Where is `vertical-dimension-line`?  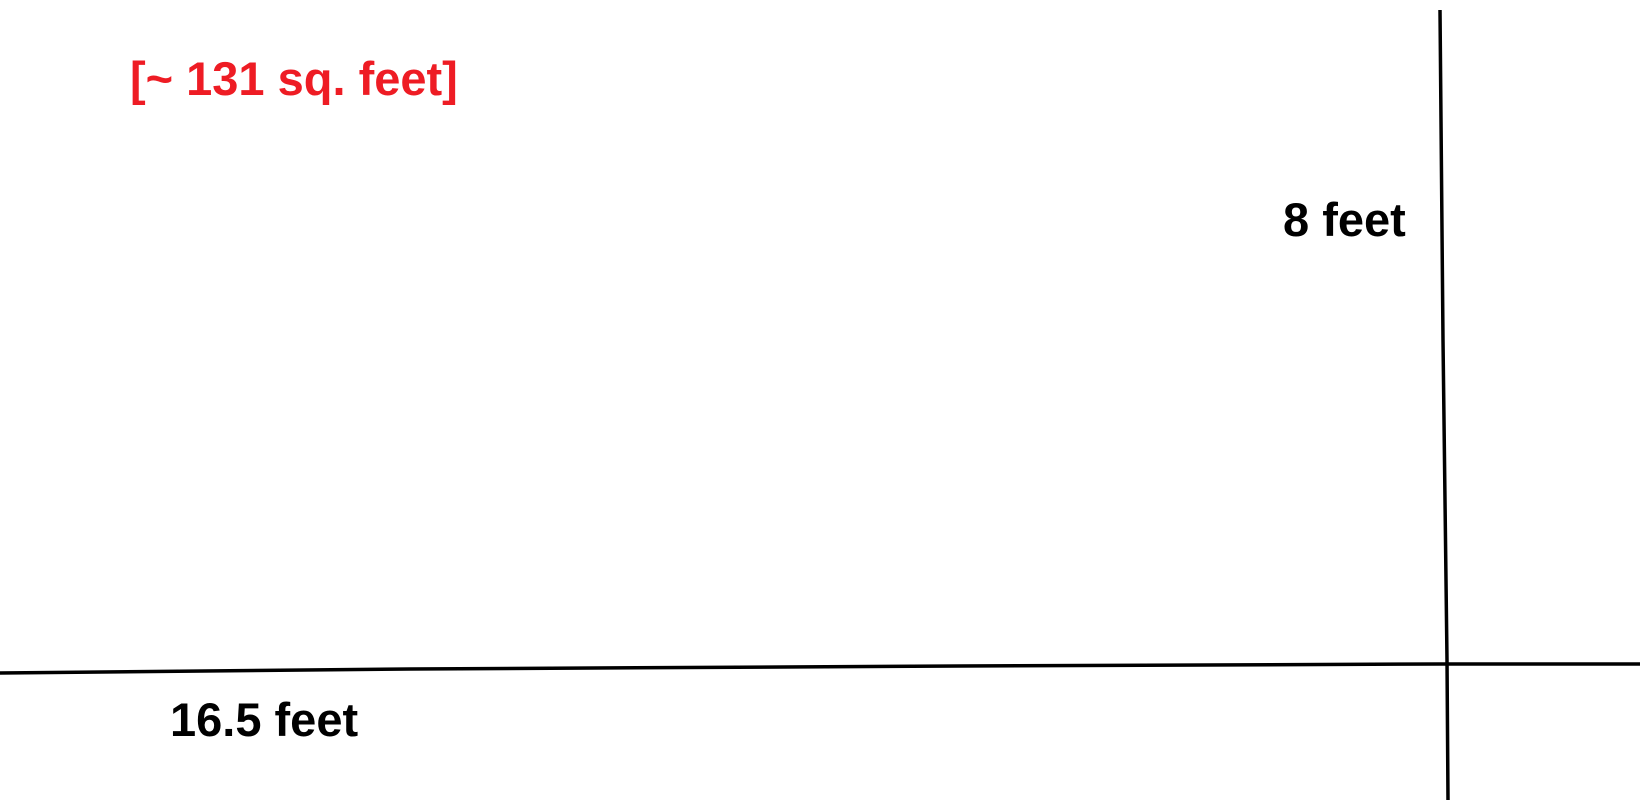 vertical-dimension-line is located at coordinates (1444, 404).